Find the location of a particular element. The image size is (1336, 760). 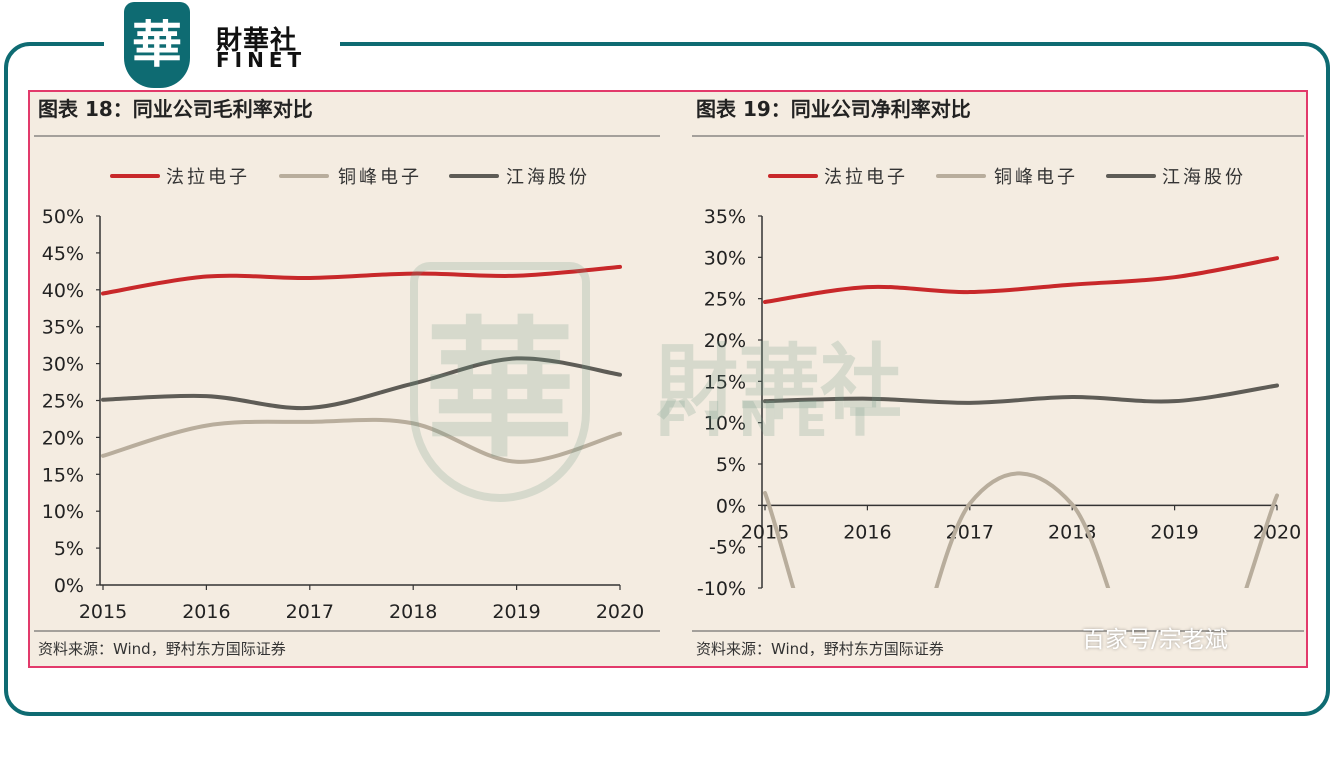

y-tick-label: 50% is located at coordinates (63, 217).